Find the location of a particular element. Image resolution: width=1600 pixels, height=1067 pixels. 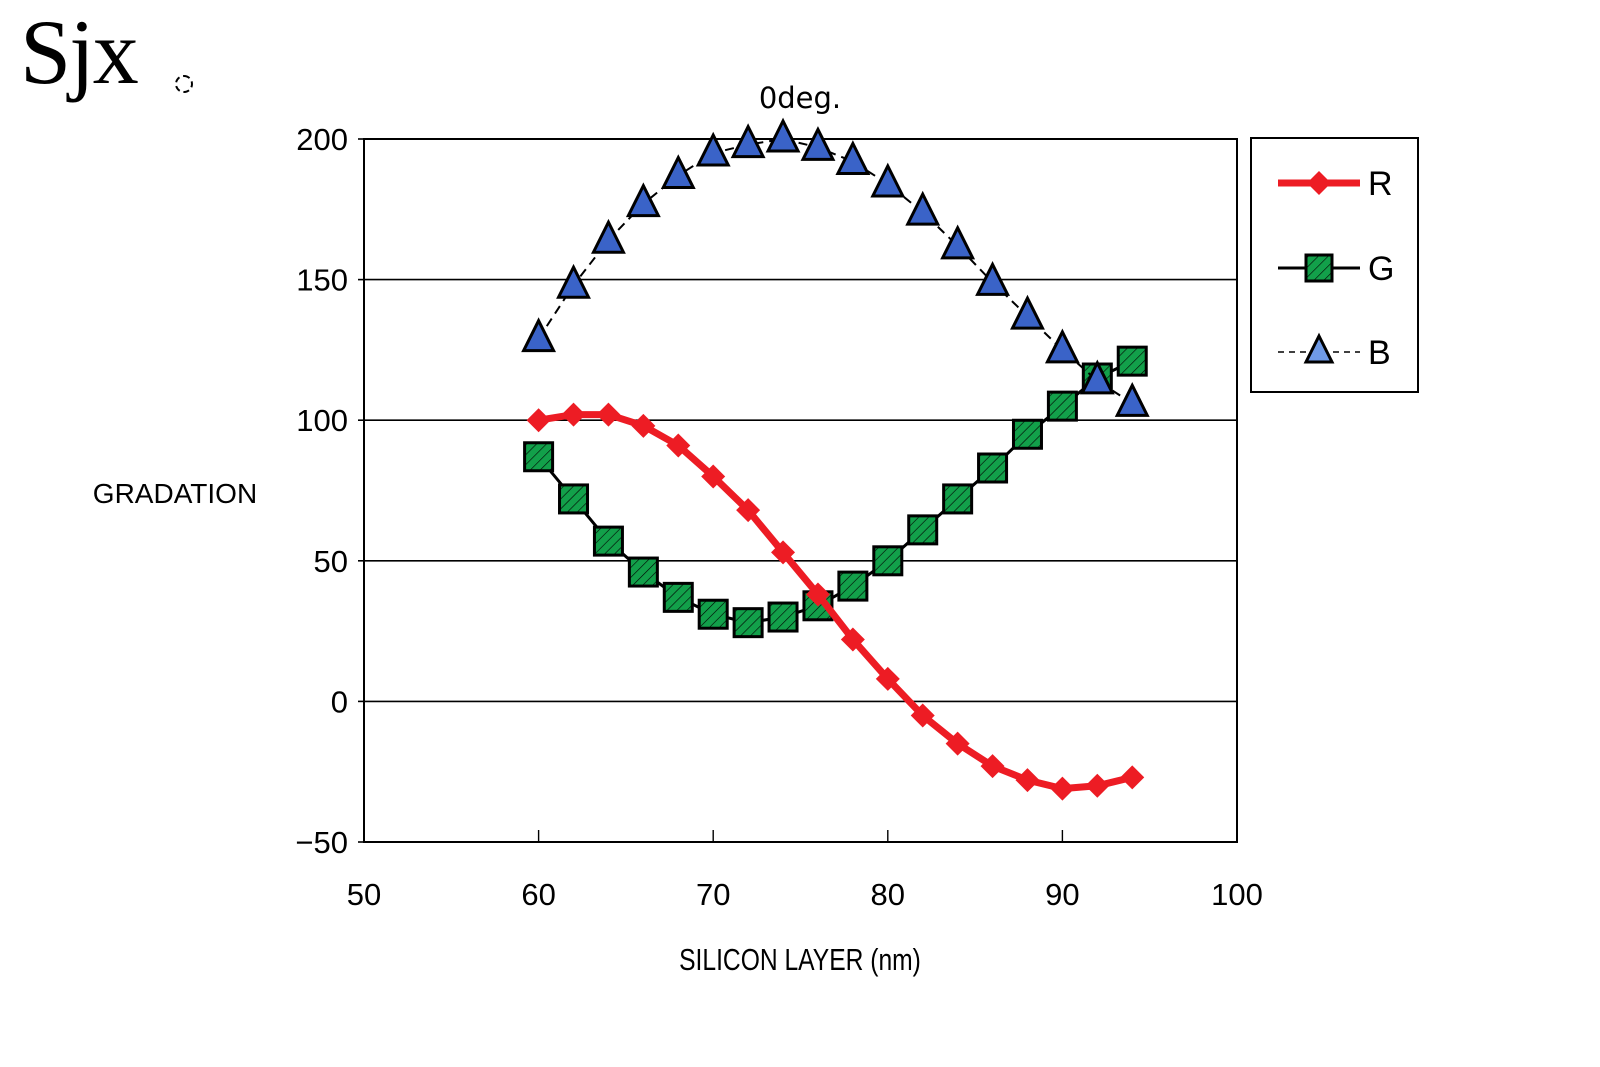

legend: R G B is located at coordinates (1334, 265).